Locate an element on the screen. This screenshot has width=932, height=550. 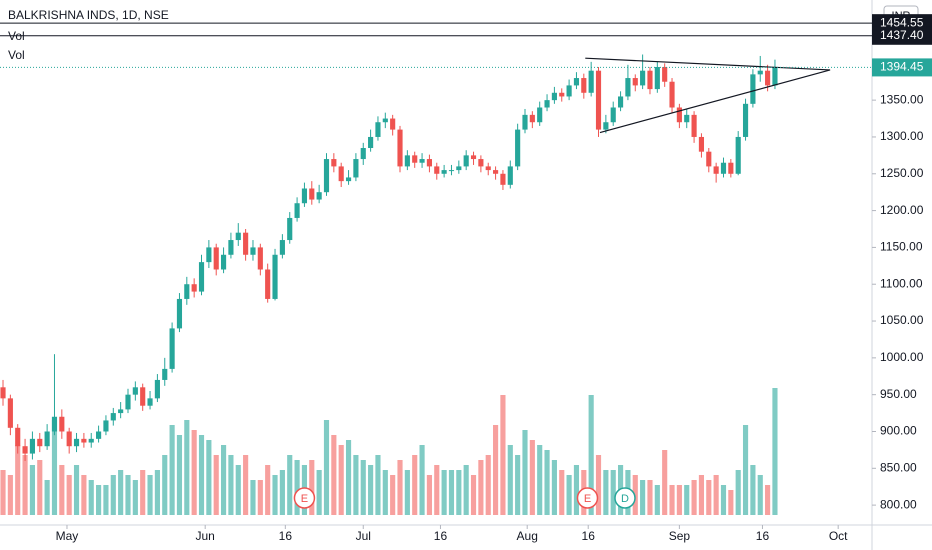
y-tick-label: 1150.00 is located at coordinates (901, 247).